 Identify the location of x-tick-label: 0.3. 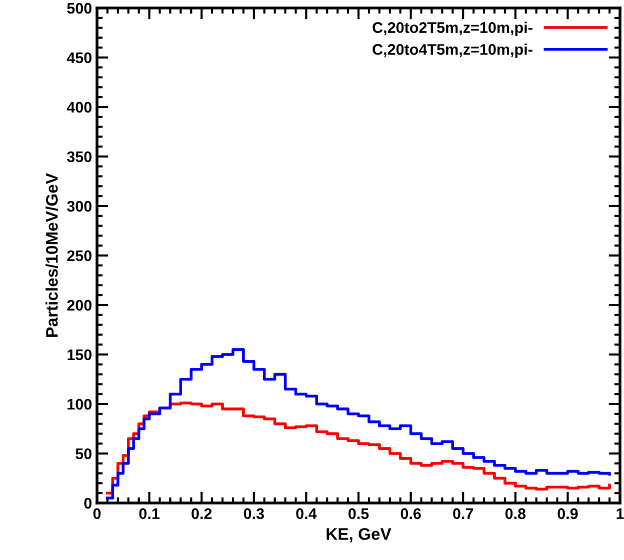
(254, 514).